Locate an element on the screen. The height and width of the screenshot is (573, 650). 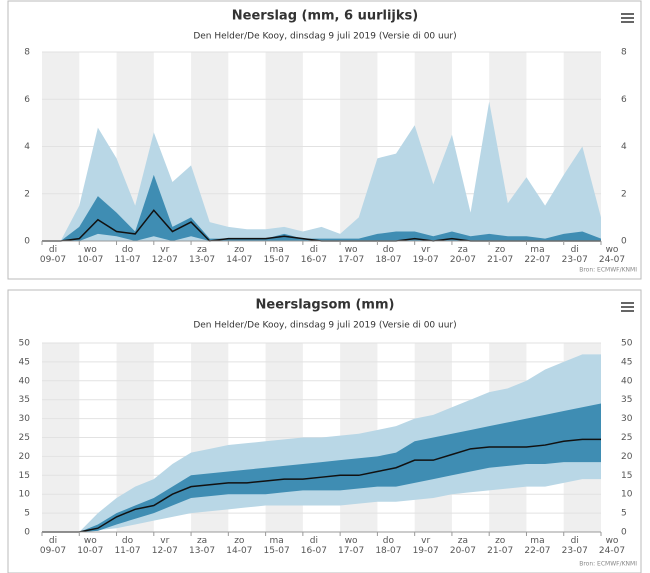
y-tick-label: 6 is located at coordinates (27, 100).